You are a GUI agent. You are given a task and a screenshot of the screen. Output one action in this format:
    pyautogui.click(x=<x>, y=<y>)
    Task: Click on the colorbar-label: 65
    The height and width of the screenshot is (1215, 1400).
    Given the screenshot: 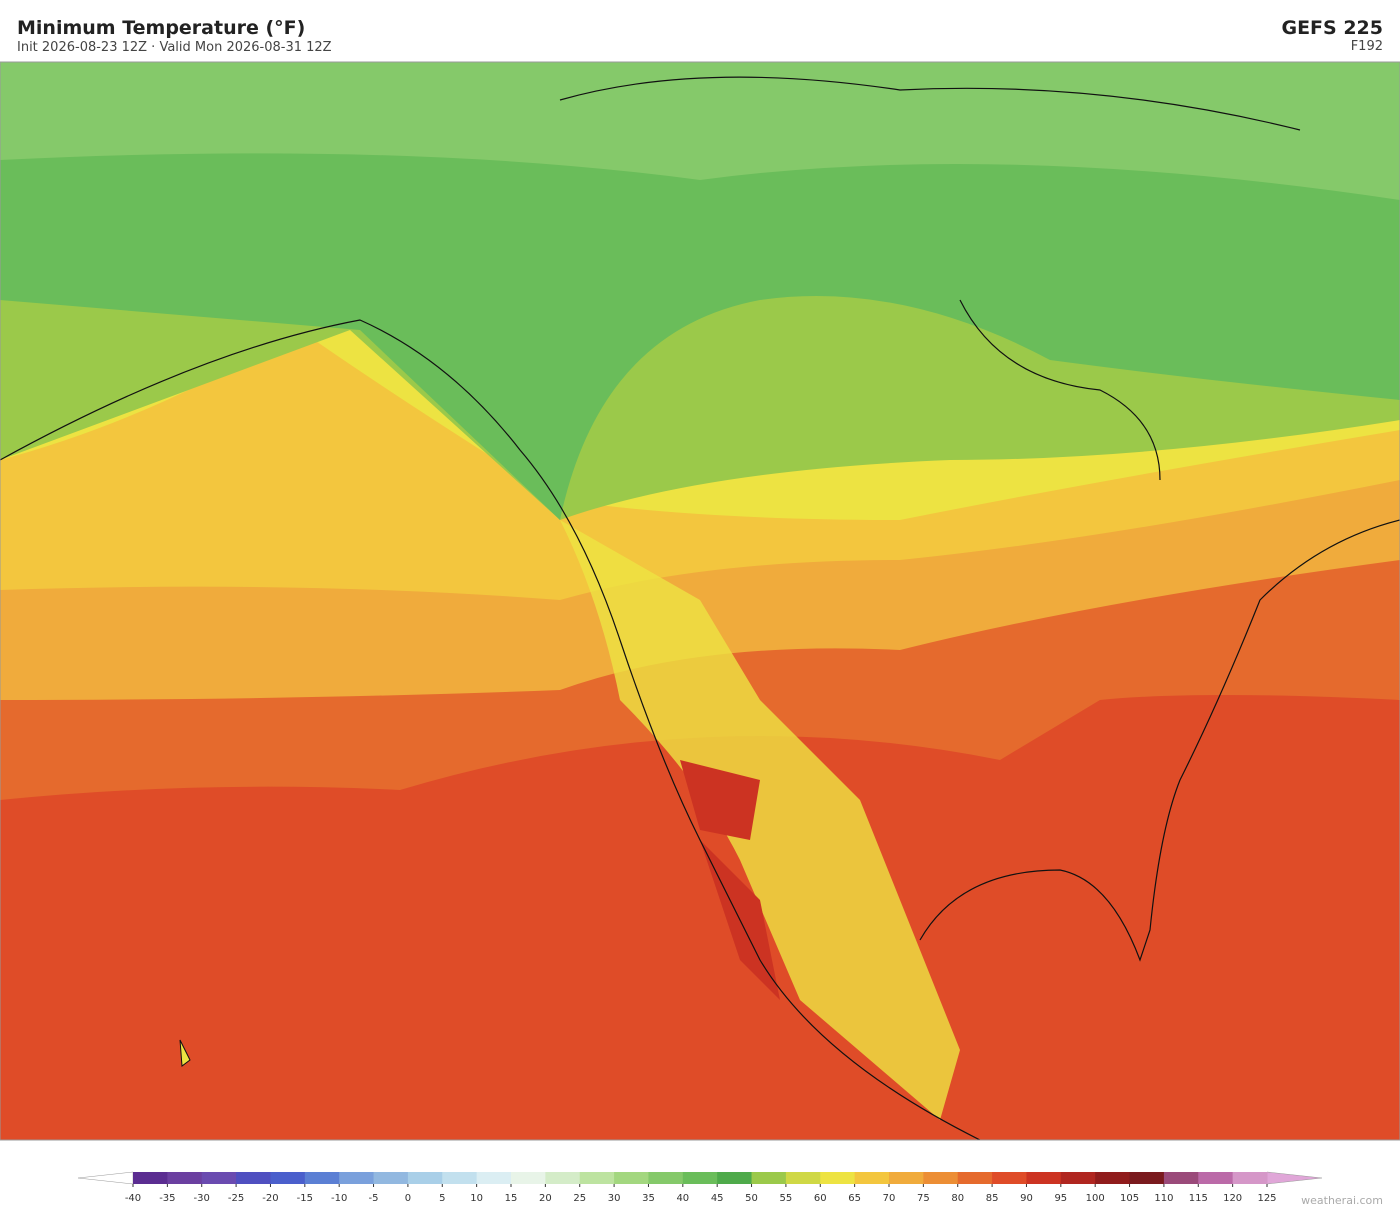 What is the action you would take?
    pyautogui.click(x=854, y=1198)
    